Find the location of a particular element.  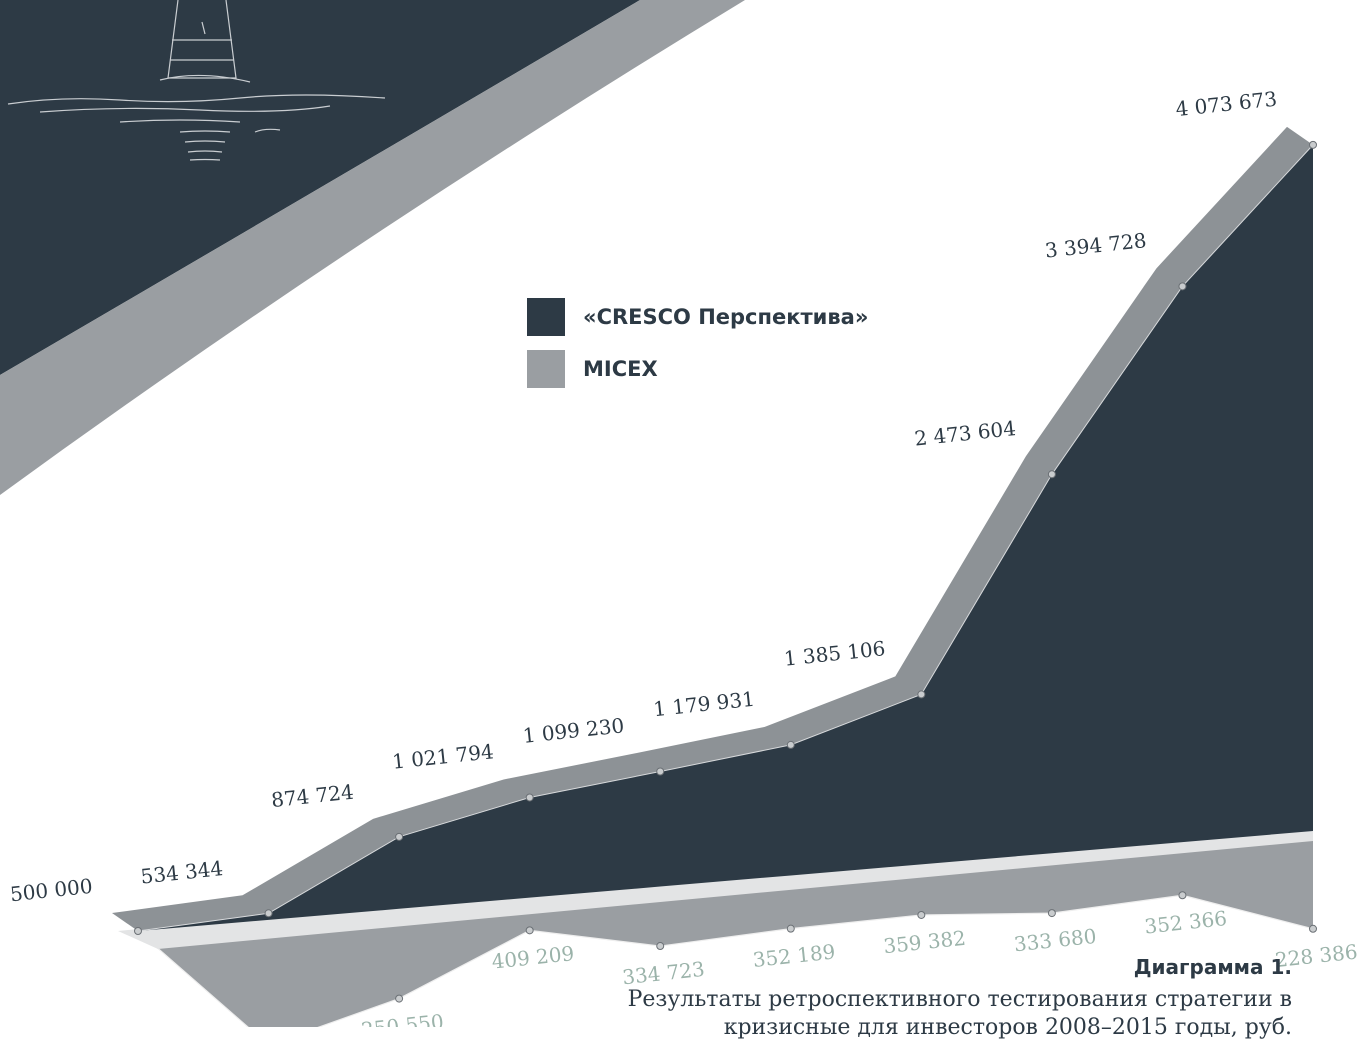

legend-item-cresco: «CRESCO Перспектива» is located at coordinates (697, 317).